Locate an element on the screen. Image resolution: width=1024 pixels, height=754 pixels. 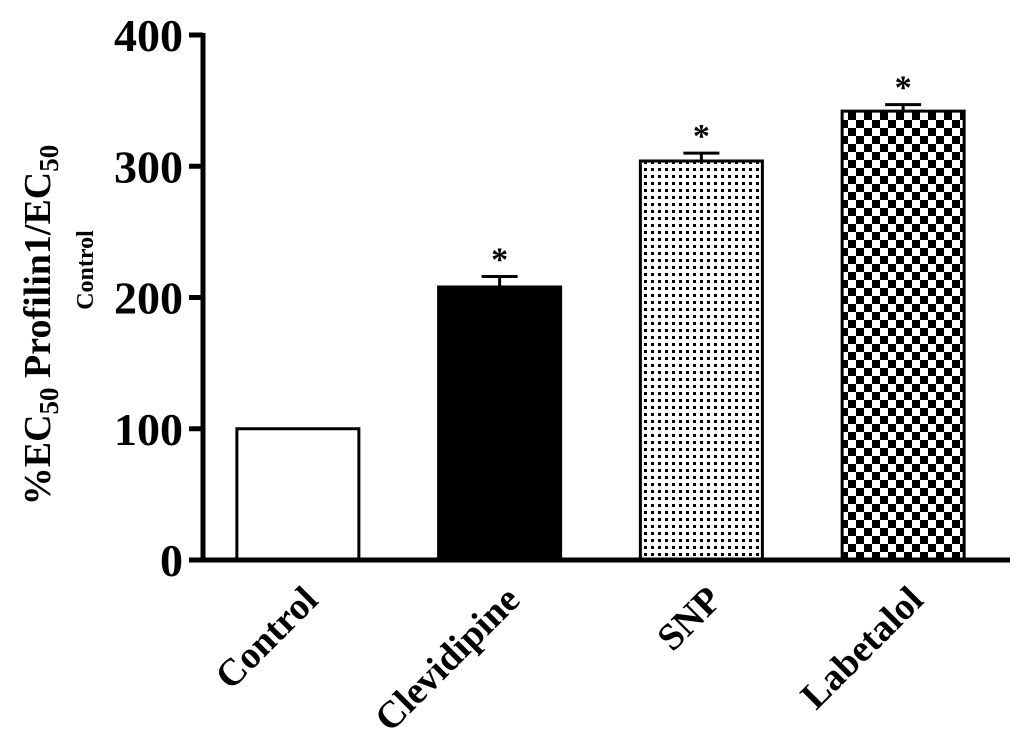
y-axis-title-prefix: %EC is located at coordinates (38, 459).